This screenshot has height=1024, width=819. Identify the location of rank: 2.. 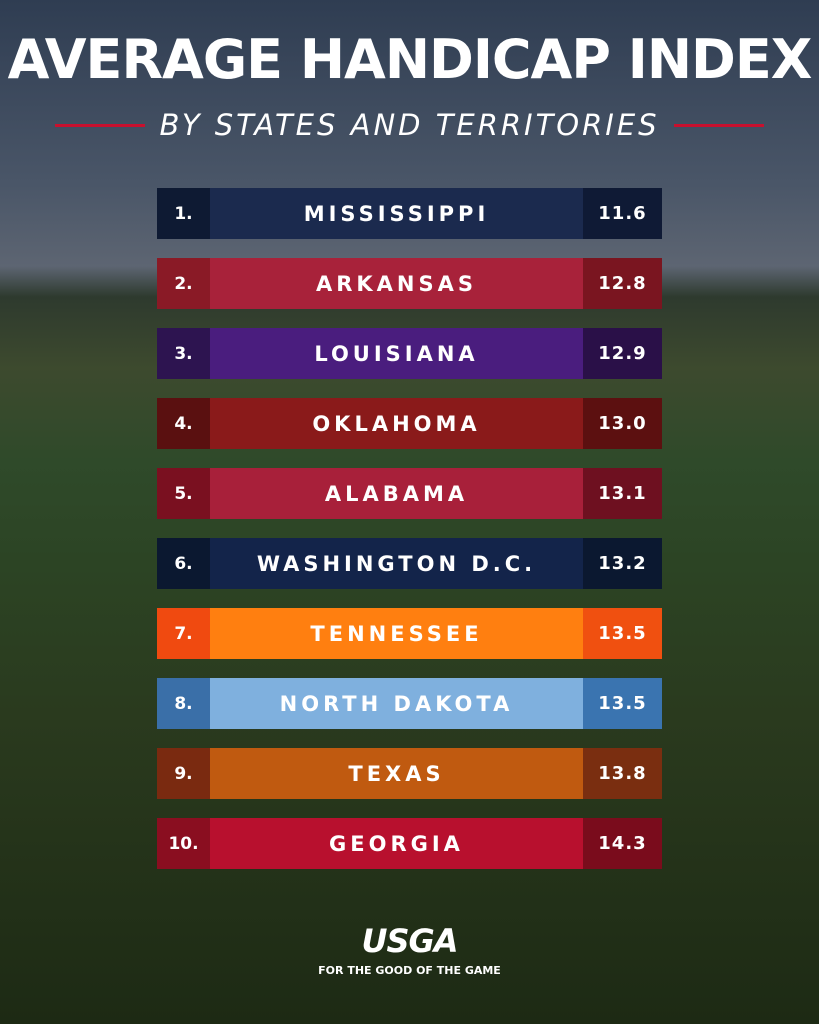
(183, 283).